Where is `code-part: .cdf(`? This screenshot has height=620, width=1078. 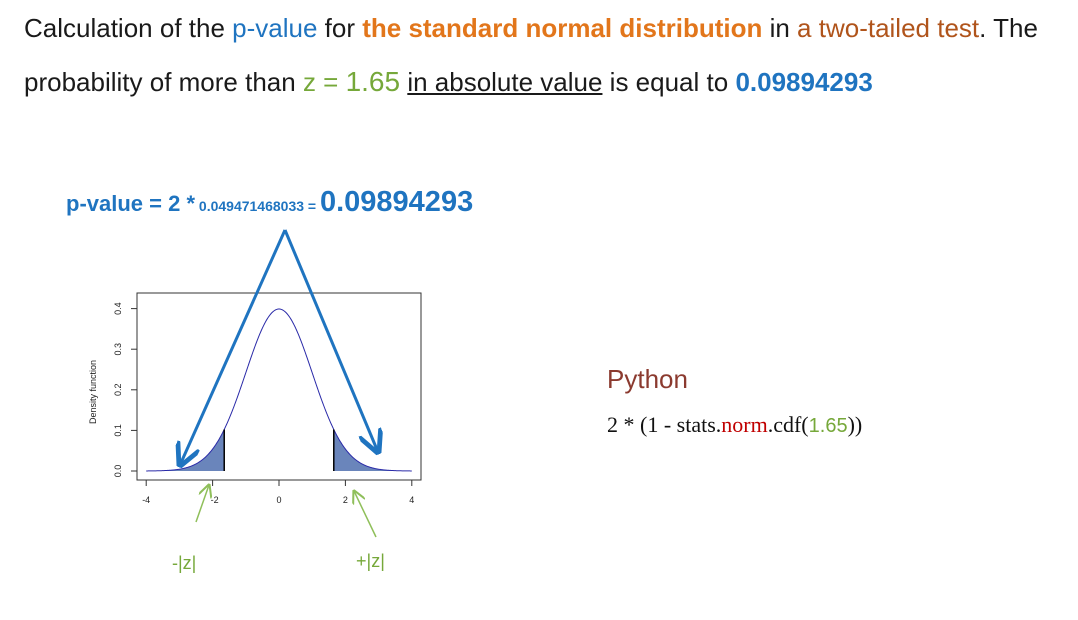 code-part: .cdf( is located at coordinates (788, 424).